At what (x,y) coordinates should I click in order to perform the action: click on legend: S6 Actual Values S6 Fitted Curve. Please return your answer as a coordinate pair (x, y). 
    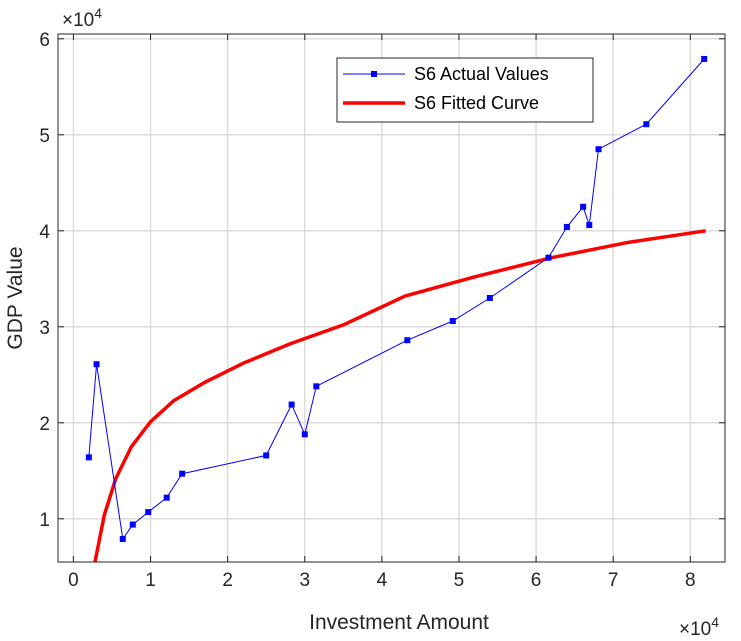
    Looking at the image, I should click on (465, 90).